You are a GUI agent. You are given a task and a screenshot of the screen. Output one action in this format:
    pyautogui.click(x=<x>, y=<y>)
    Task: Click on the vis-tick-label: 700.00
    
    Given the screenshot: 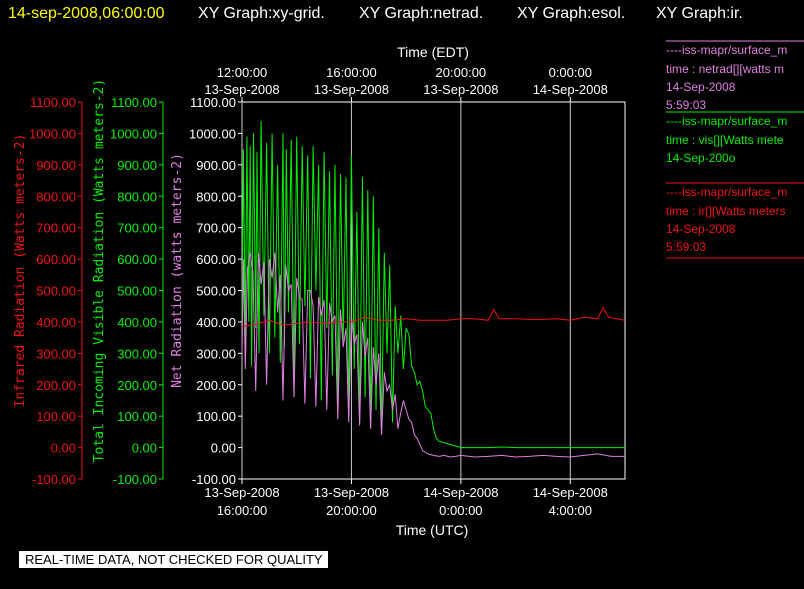 What is the action you would take?
    pyautogui.click(x=137, y=228)
    